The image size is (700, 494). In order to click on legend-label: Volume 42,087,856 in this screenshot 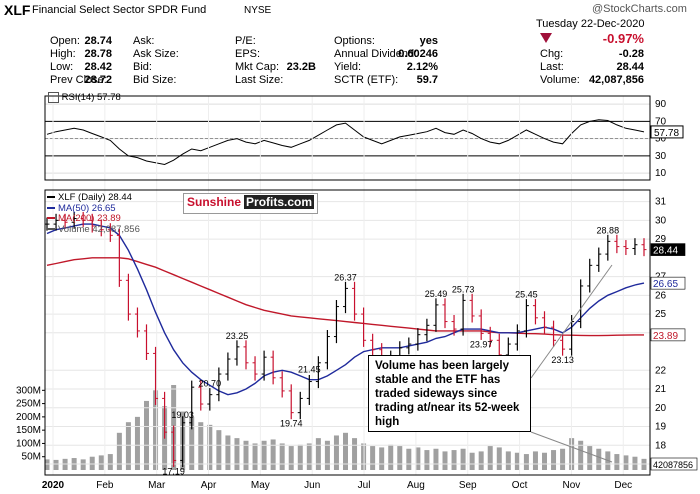, I will do `click(99, 229)`.